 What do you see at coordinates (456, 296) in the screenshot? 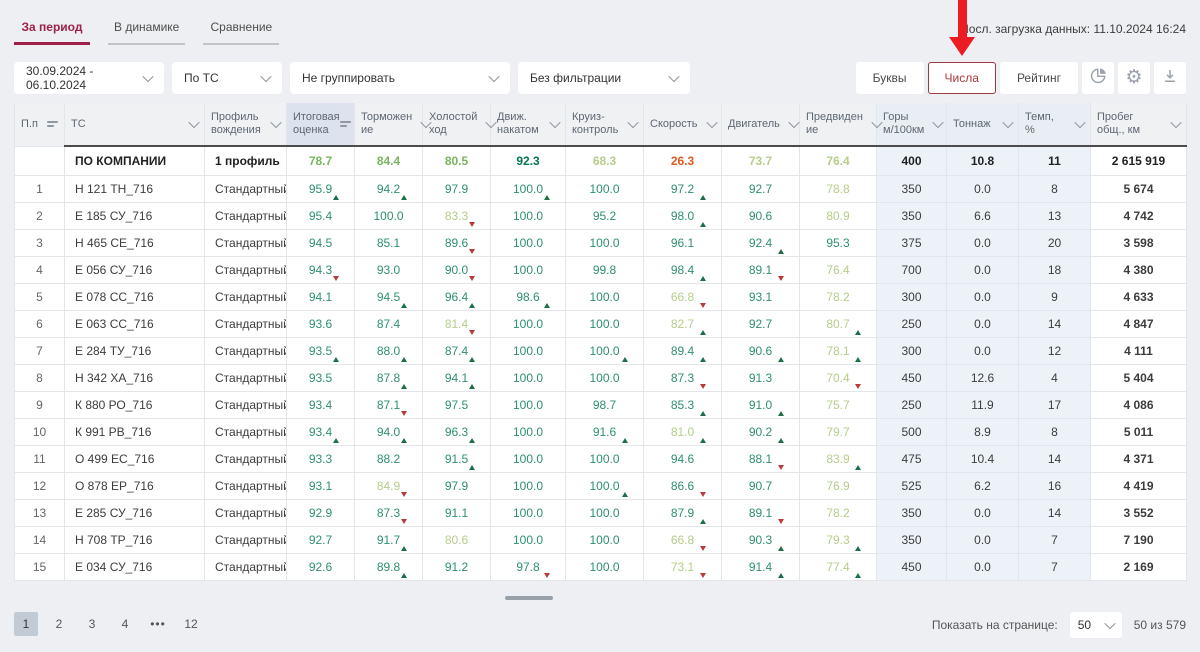
I see `score-cell: 96.4` at bounding box center [456, 296].